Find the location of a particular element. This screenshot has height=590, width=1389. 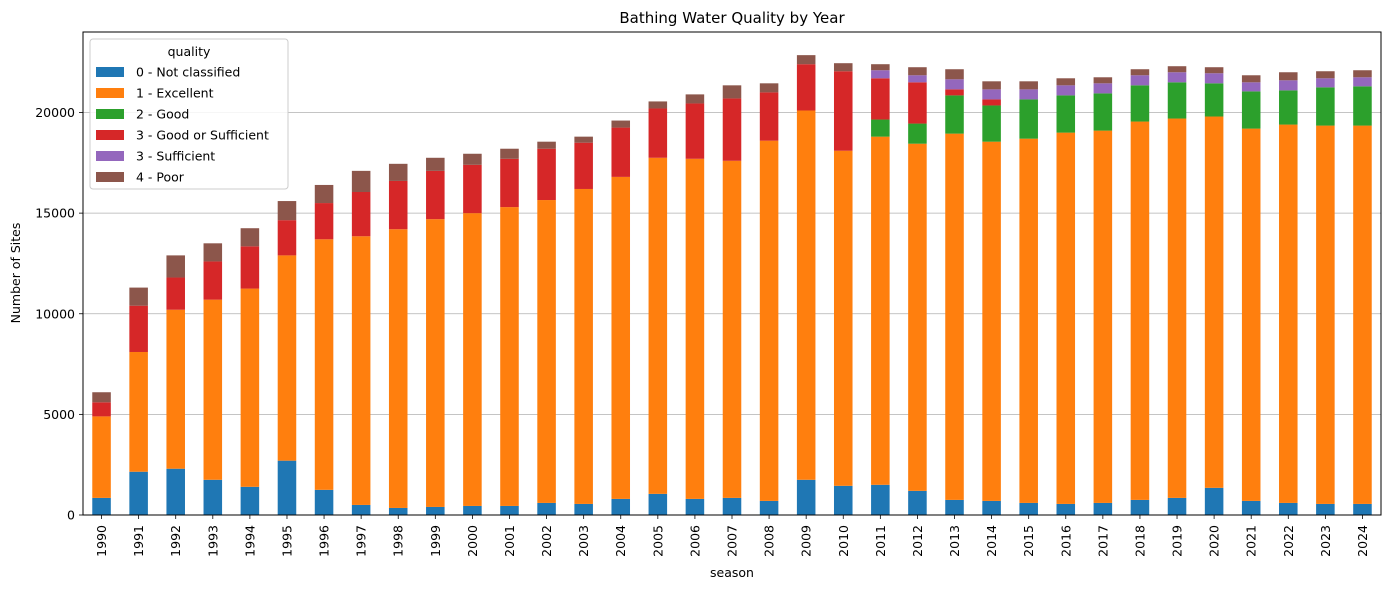

x-axis-title: season is located at coordinates (732, 572).